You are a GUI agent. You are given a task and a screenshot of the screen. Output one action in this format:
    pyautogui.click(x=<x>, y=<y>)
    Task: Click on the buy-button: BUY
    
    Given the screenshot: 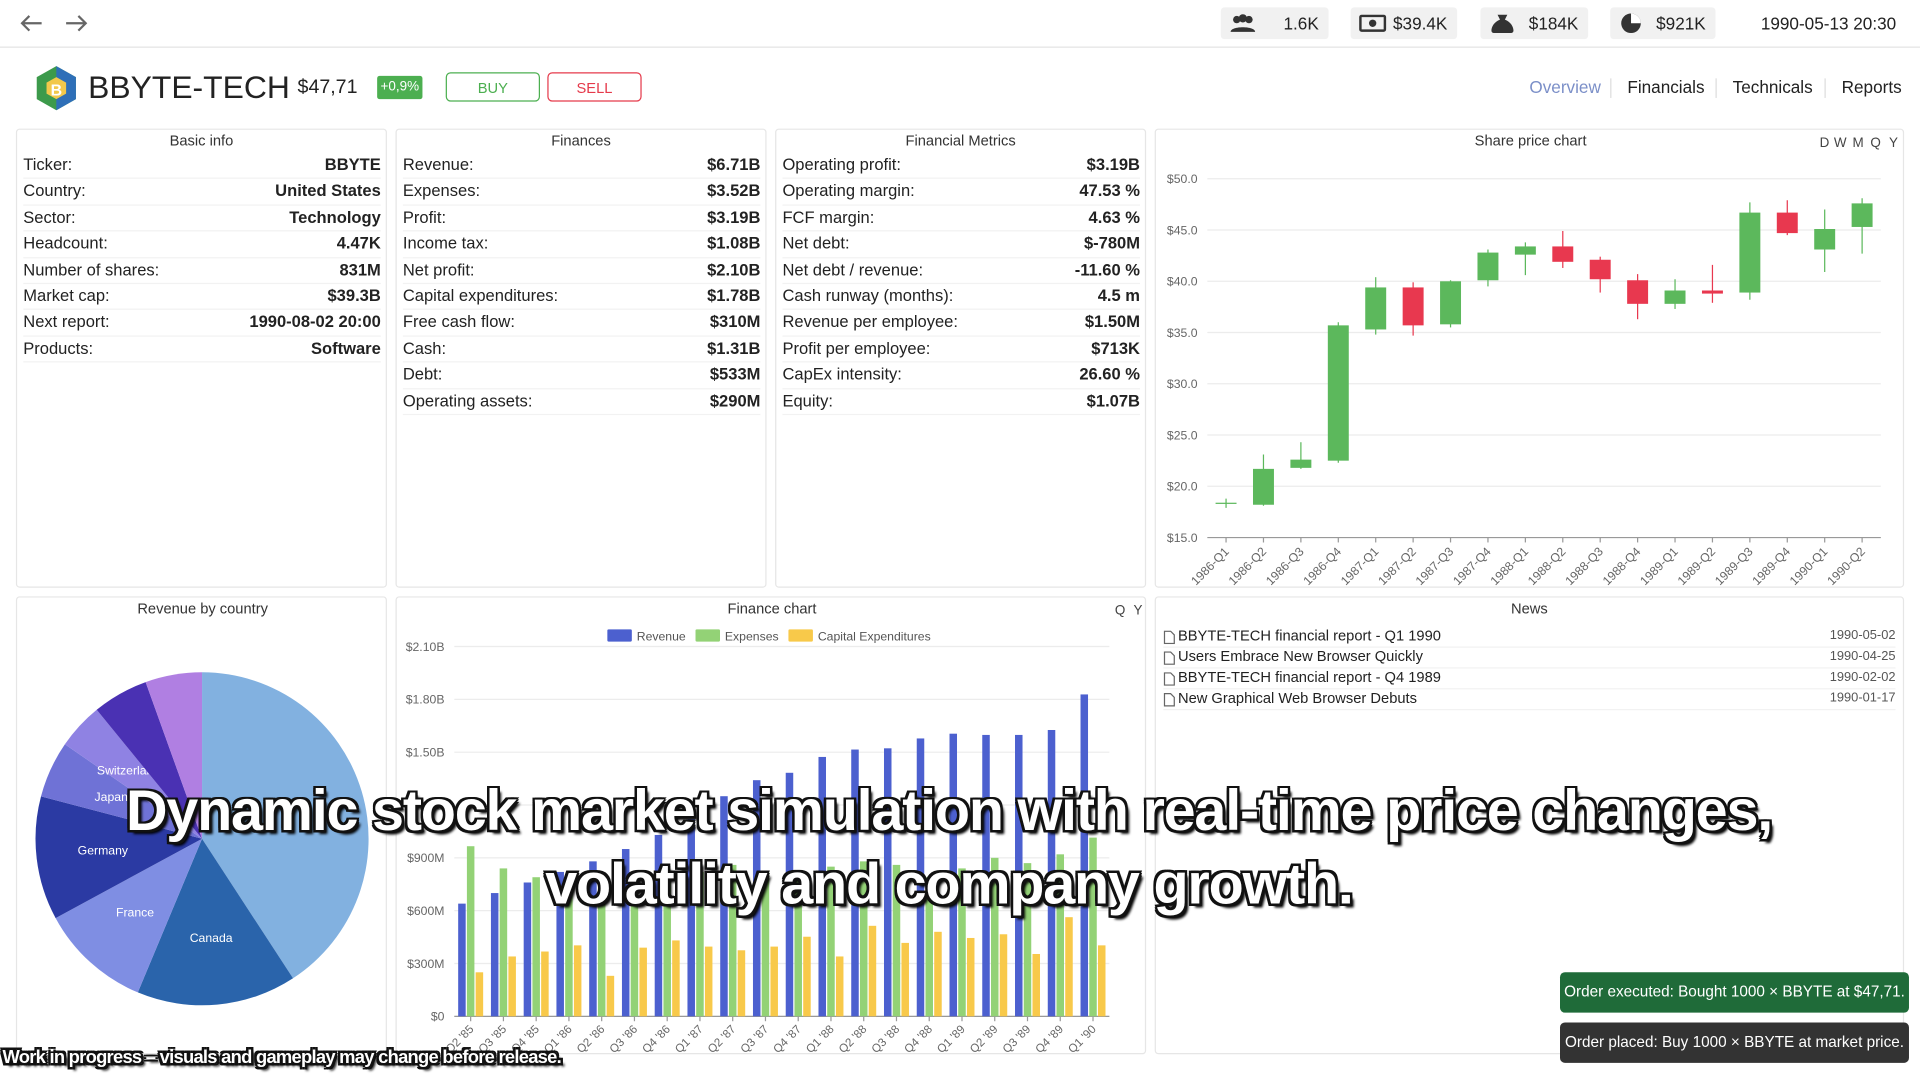 What is the action you would take?
    pyautogui.click(x=492, y=87)
    